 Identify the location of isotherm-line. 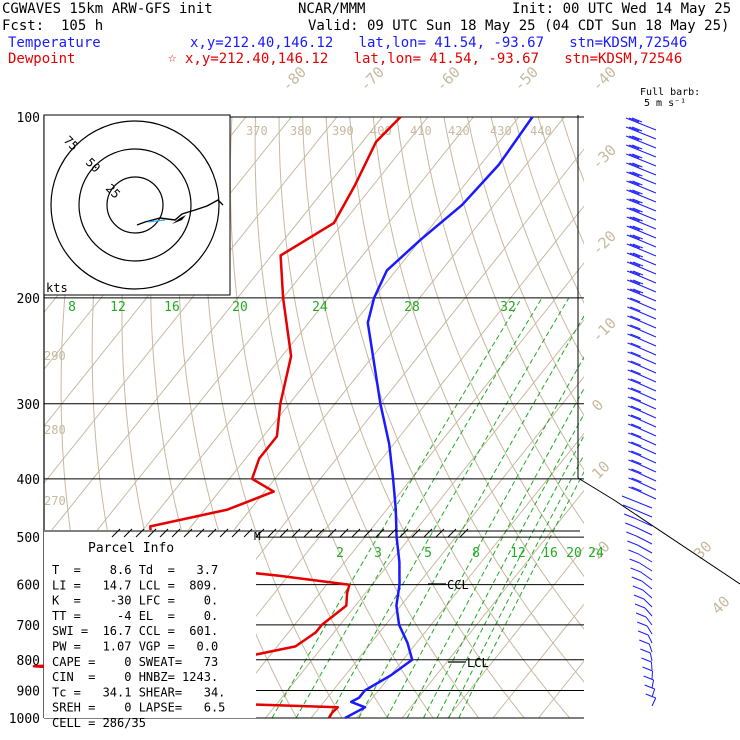
(515, 632).